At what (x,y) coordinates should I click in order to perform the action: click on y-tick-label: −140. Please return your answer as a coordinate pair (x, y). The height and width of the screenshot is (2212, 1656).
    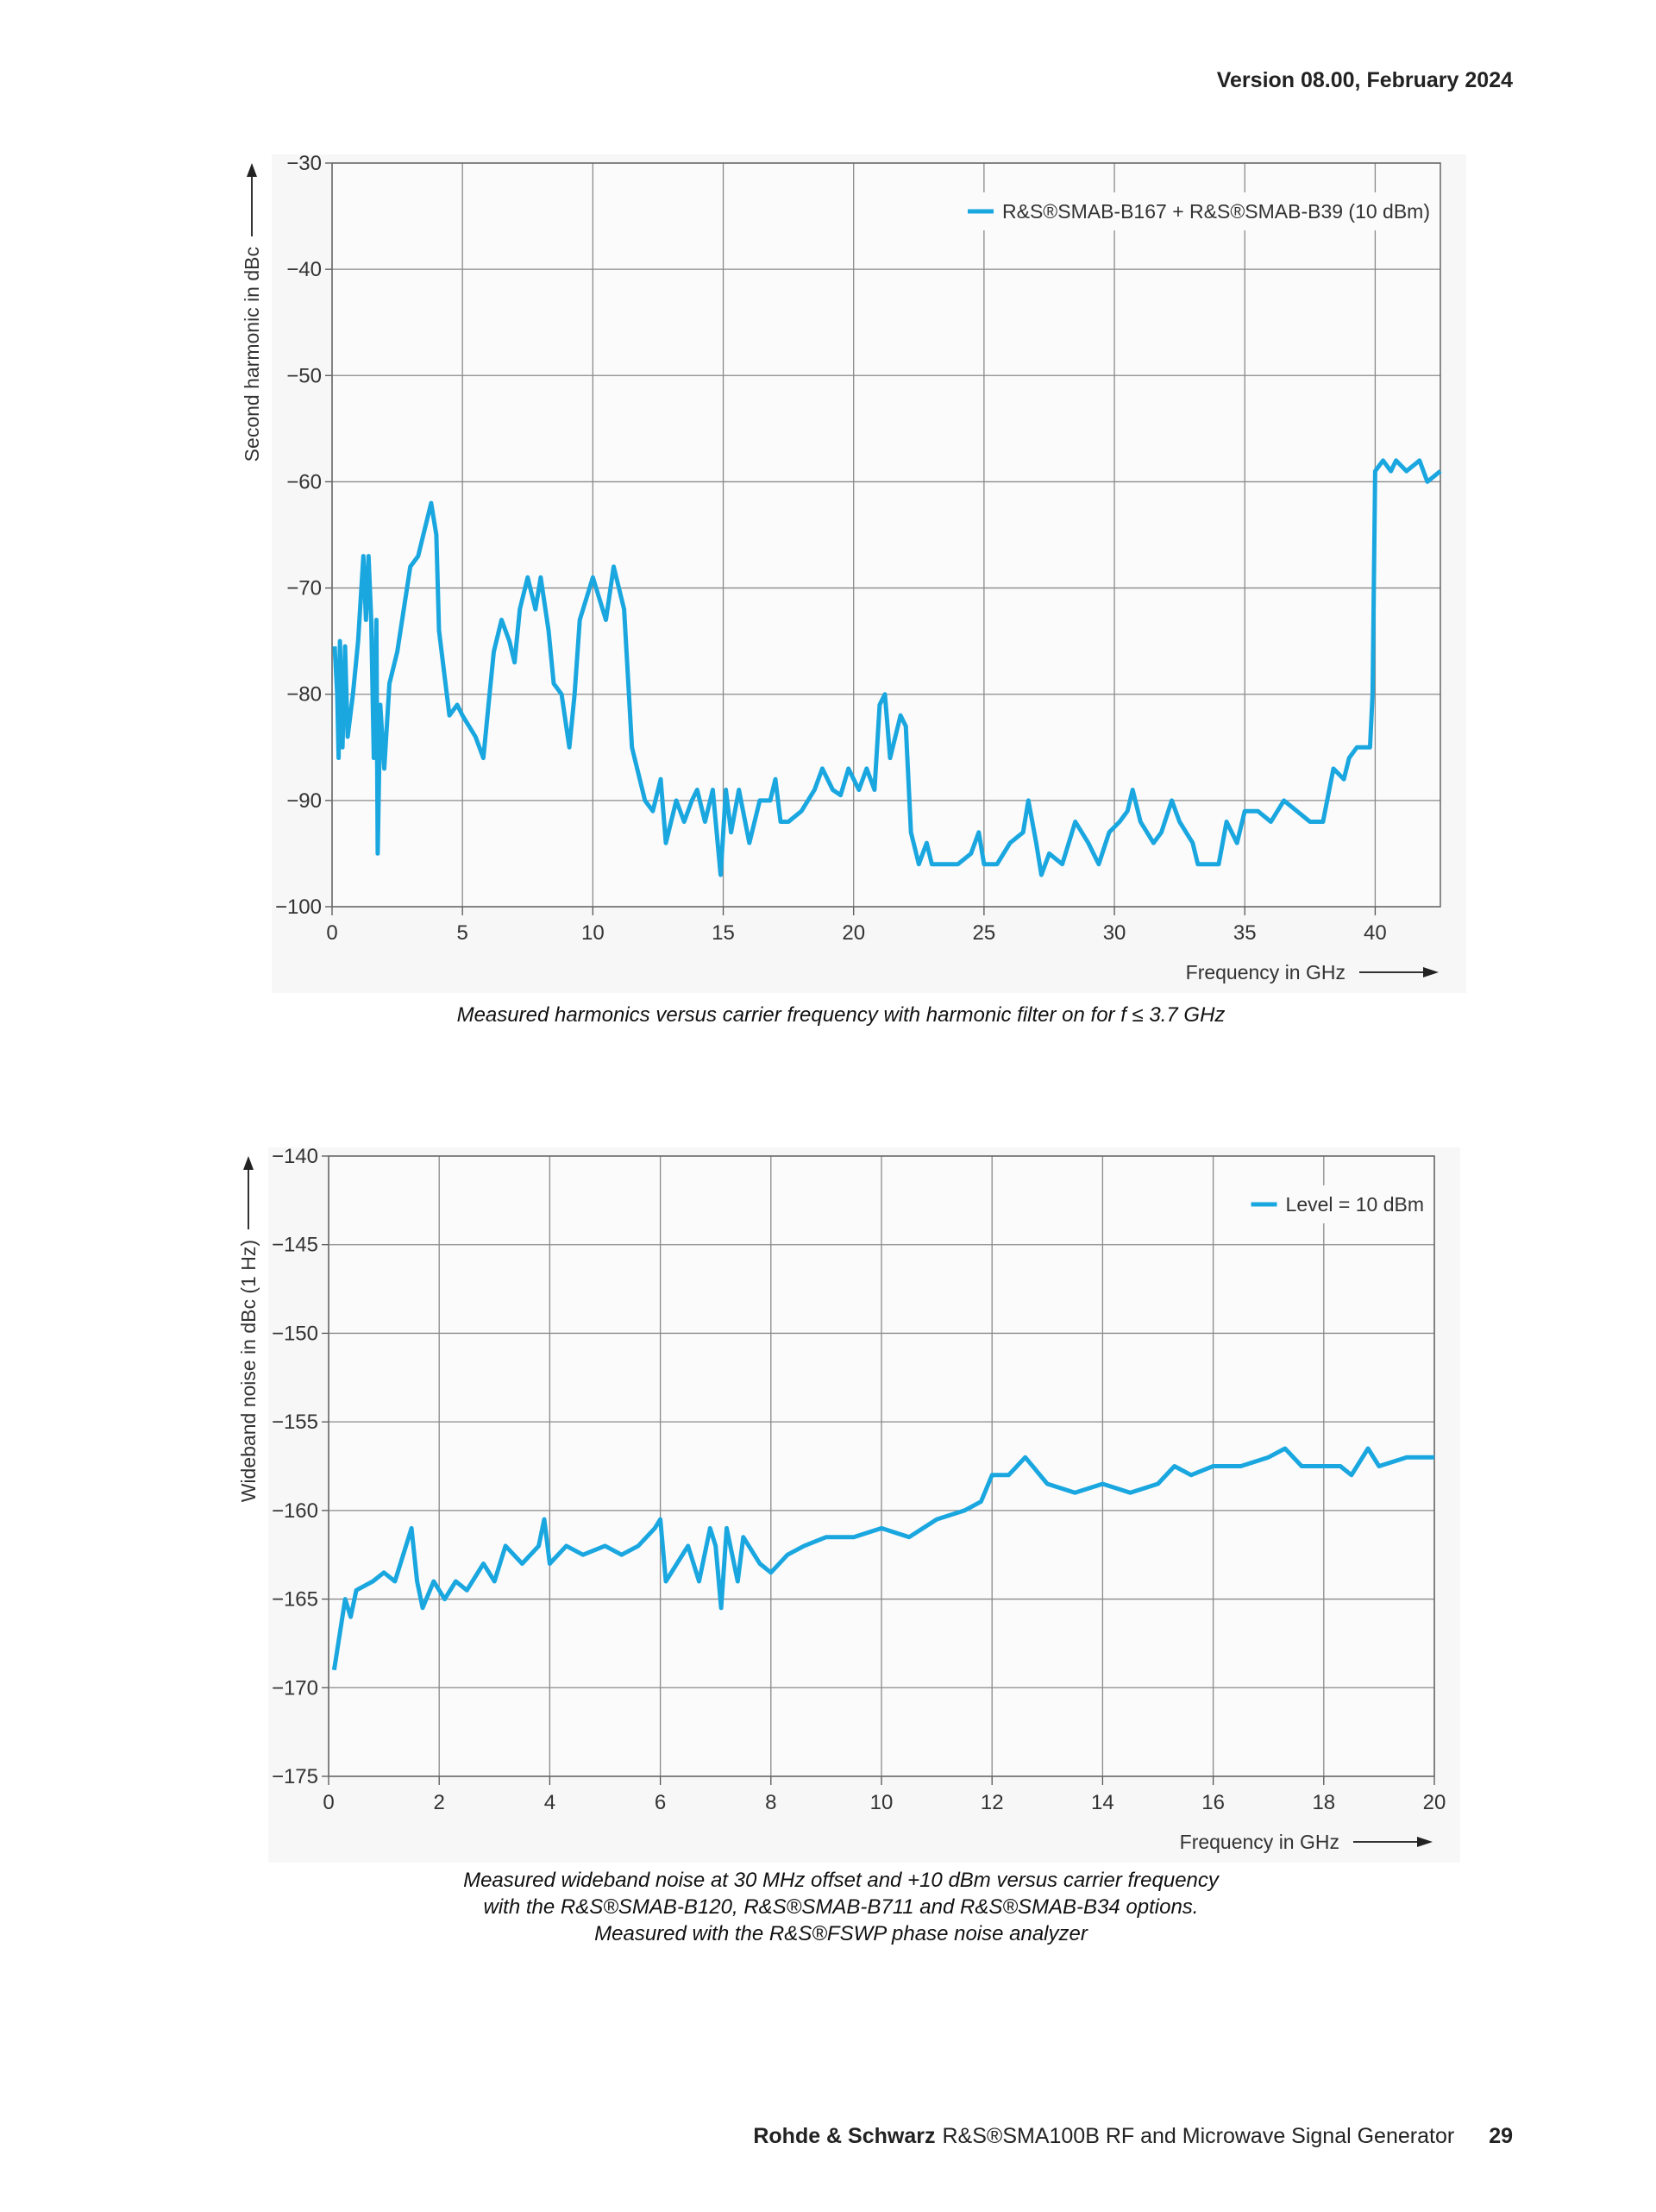
    Looking at the image, I should click on (295, 1157).